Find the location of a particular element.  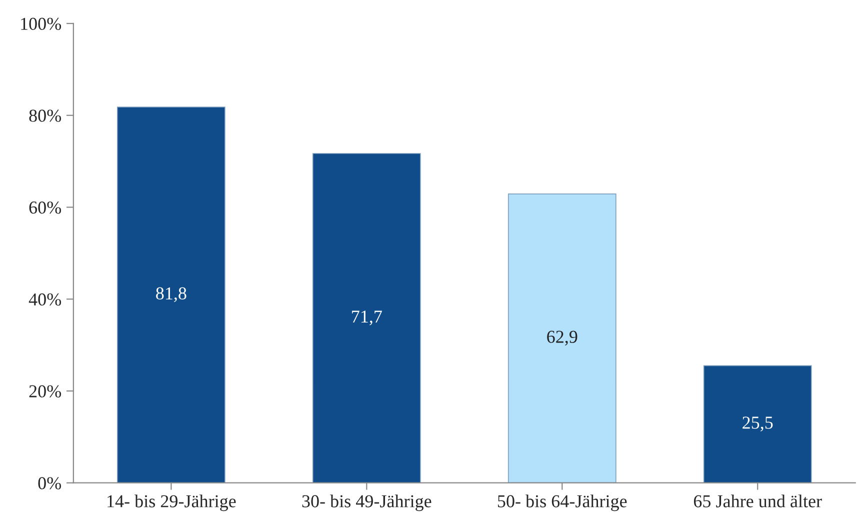

y-tick-label: 100% is located at coordinates (41, 24).